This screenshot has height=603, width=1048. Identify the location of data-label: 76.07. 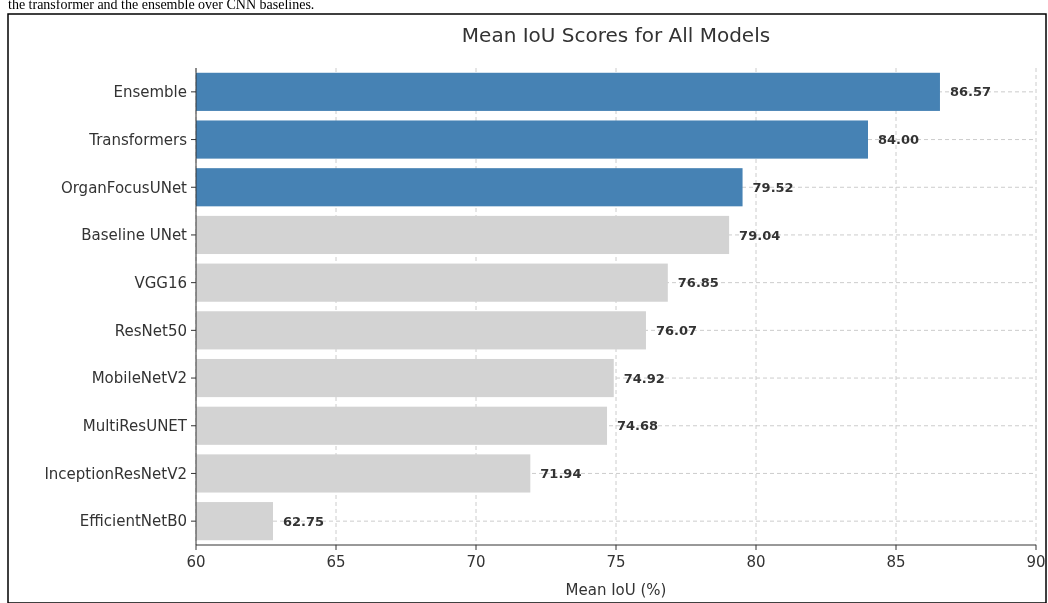
(676, 330).